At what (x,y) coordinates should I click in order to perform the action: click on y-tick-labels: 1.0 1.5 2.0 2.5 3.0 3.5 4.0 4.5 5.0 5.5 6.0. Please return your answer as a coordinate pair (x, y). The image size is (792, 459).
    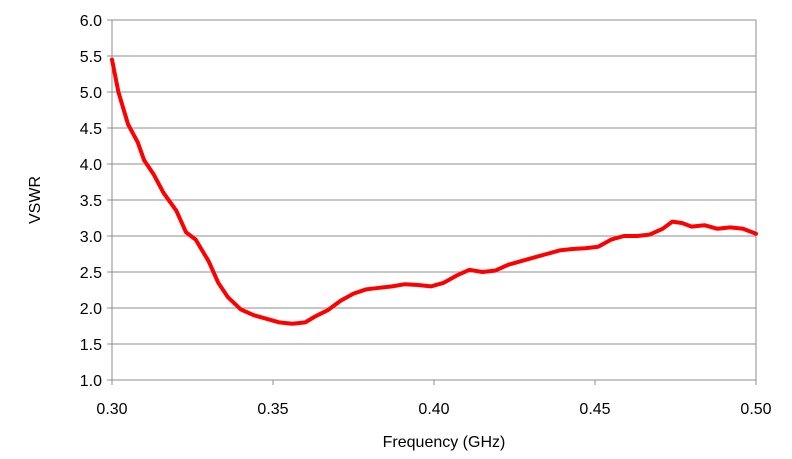
    Looking at the image, I should click on (91, 201).